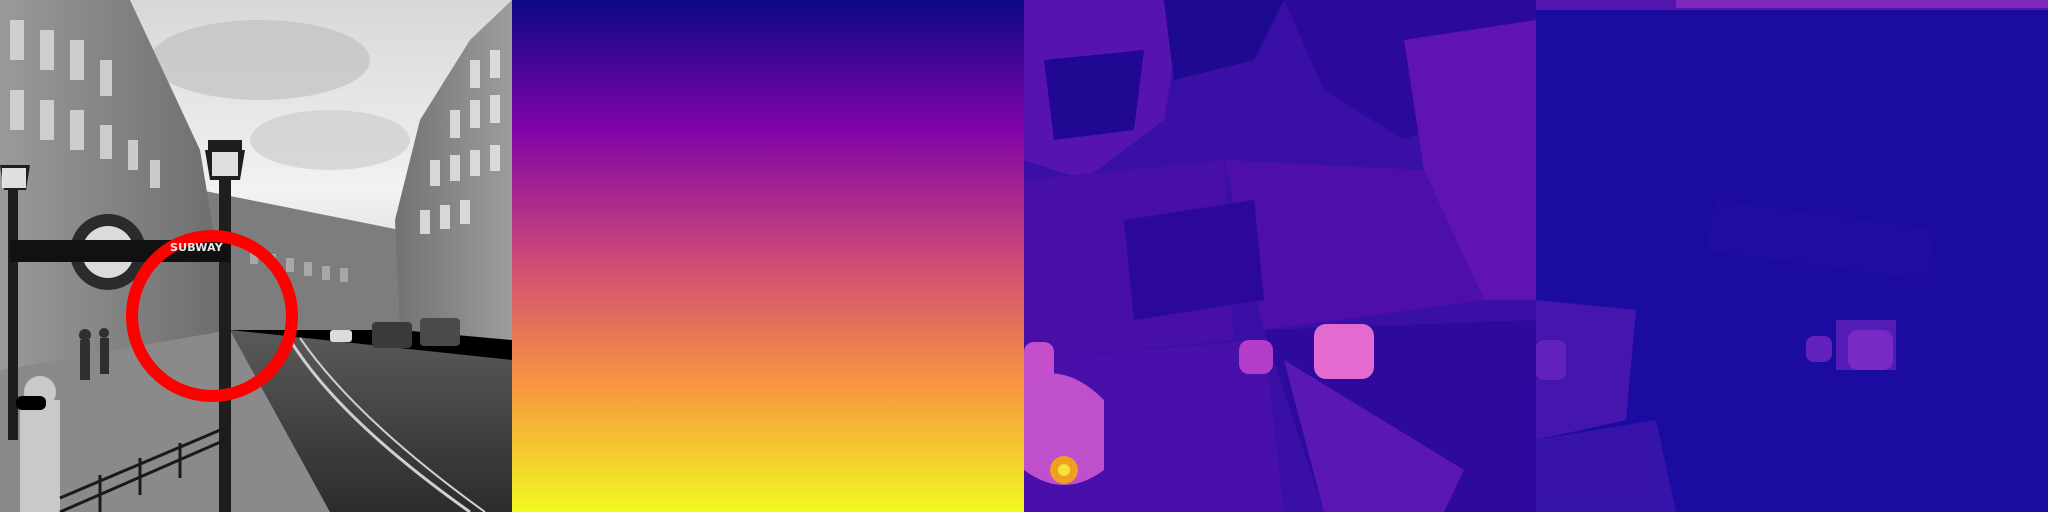 Image resolution: width=2048 pixels, height=512 pixels. Describe the element at coordinates (1344, 351) in the screenshot. I see `hot-spot` at that location.